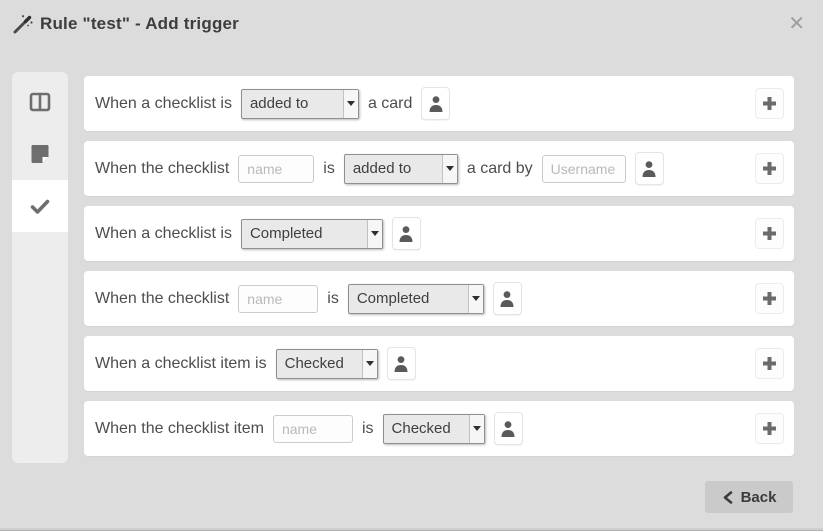 The height and width of the screenshot is (531, 823). I want to click on chevron-left-icon, so click(727, 497).